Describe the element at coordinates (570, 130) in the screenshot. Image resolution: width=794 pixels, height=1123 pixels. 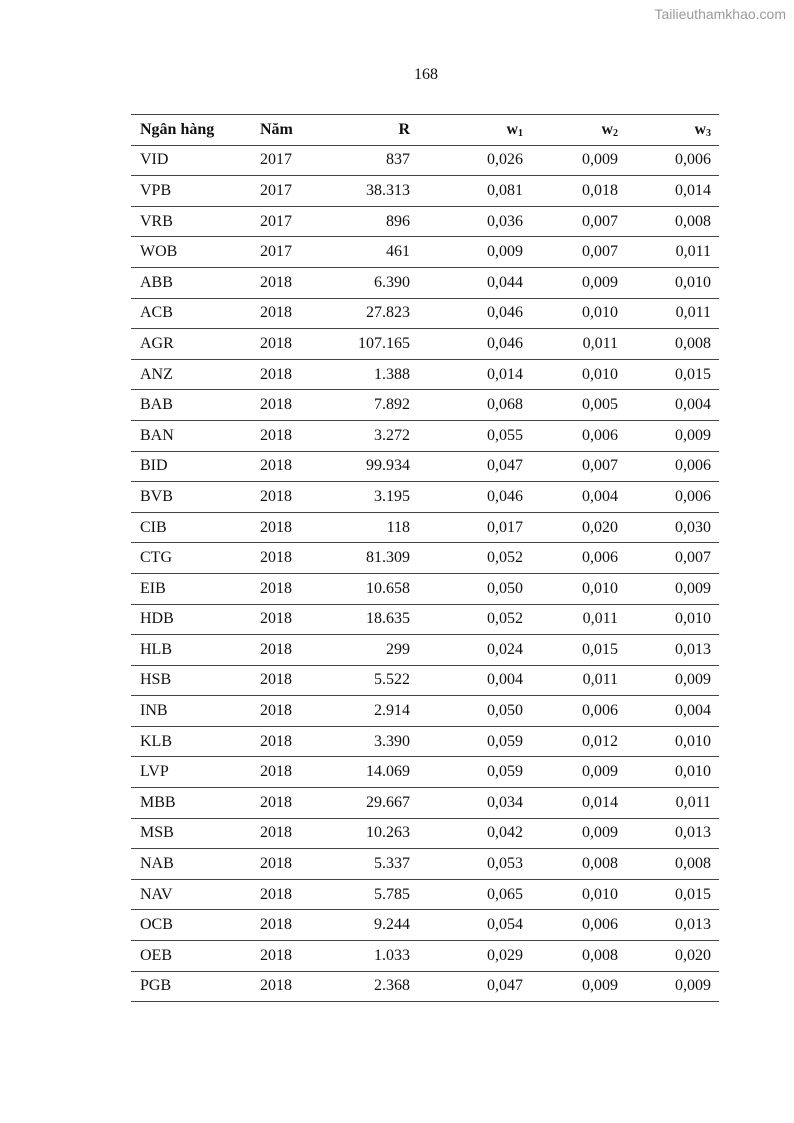
I see `header-w2: w2` at that location.